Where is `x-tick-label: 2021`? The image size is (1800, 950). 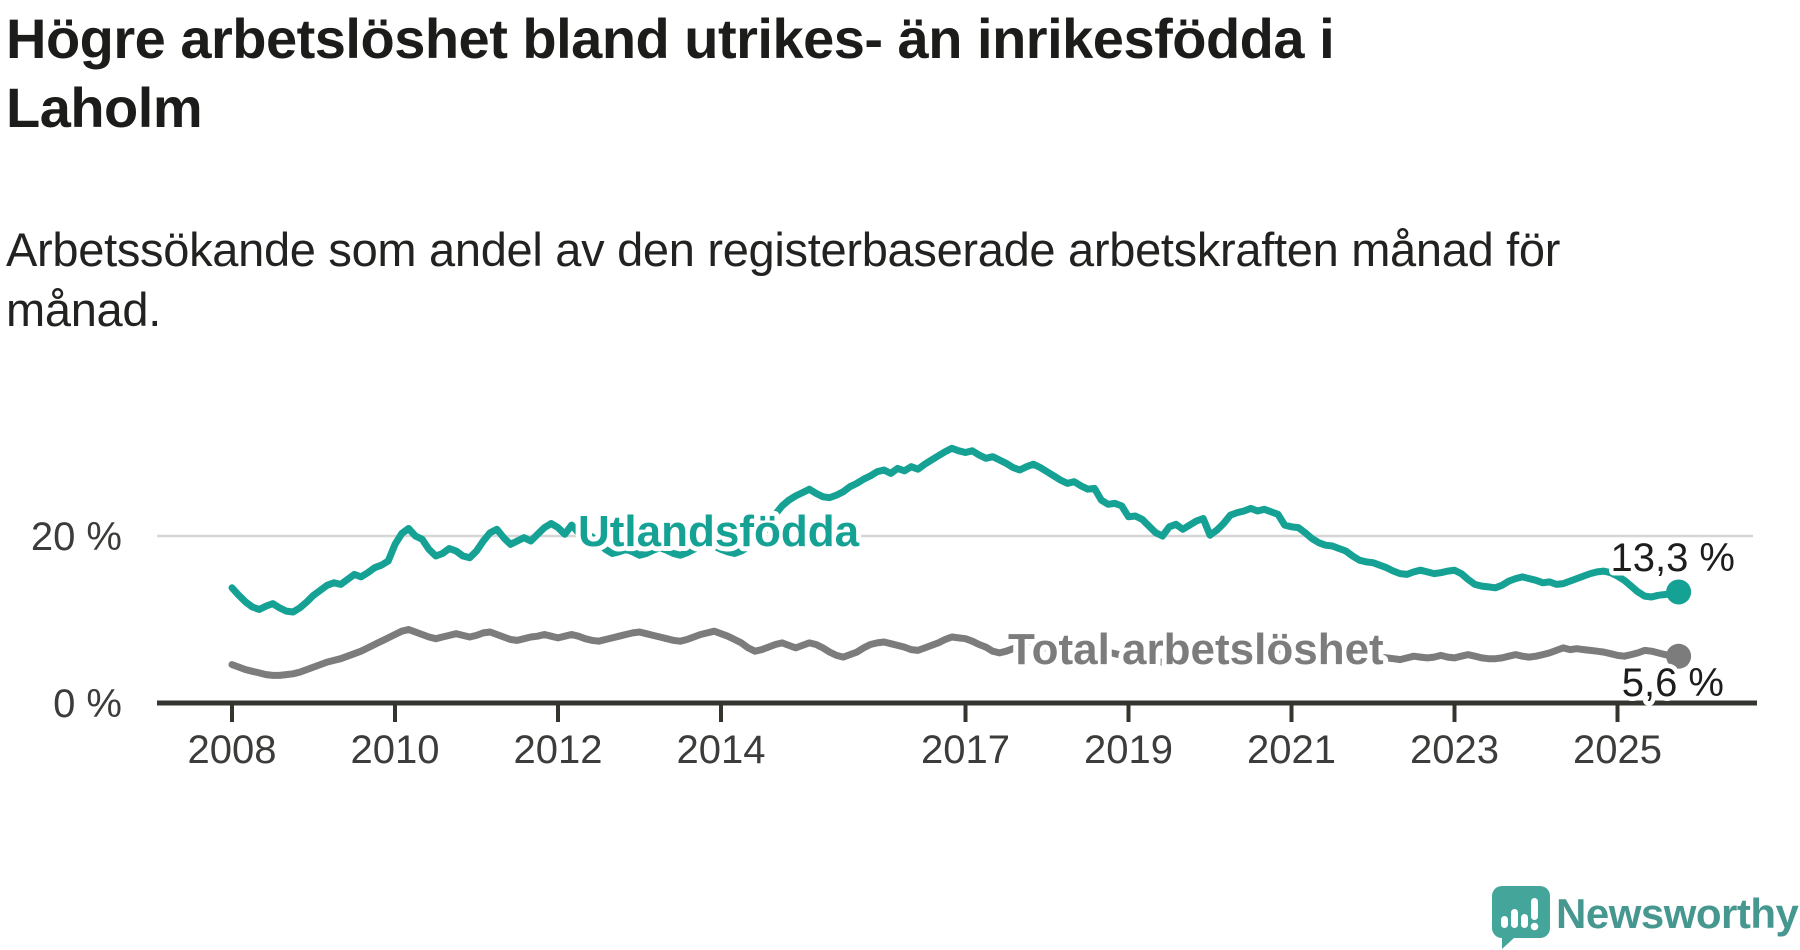
x-tick-label: 2021 is located at coordinates (1291, 750).